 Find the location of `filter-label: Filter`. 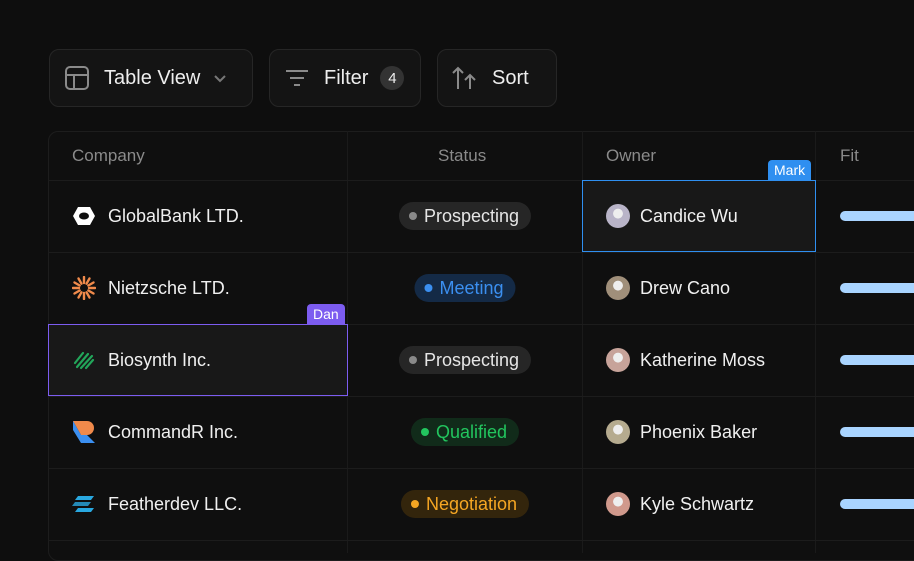

filter-label: Filter is located at coordinates (346, 77).